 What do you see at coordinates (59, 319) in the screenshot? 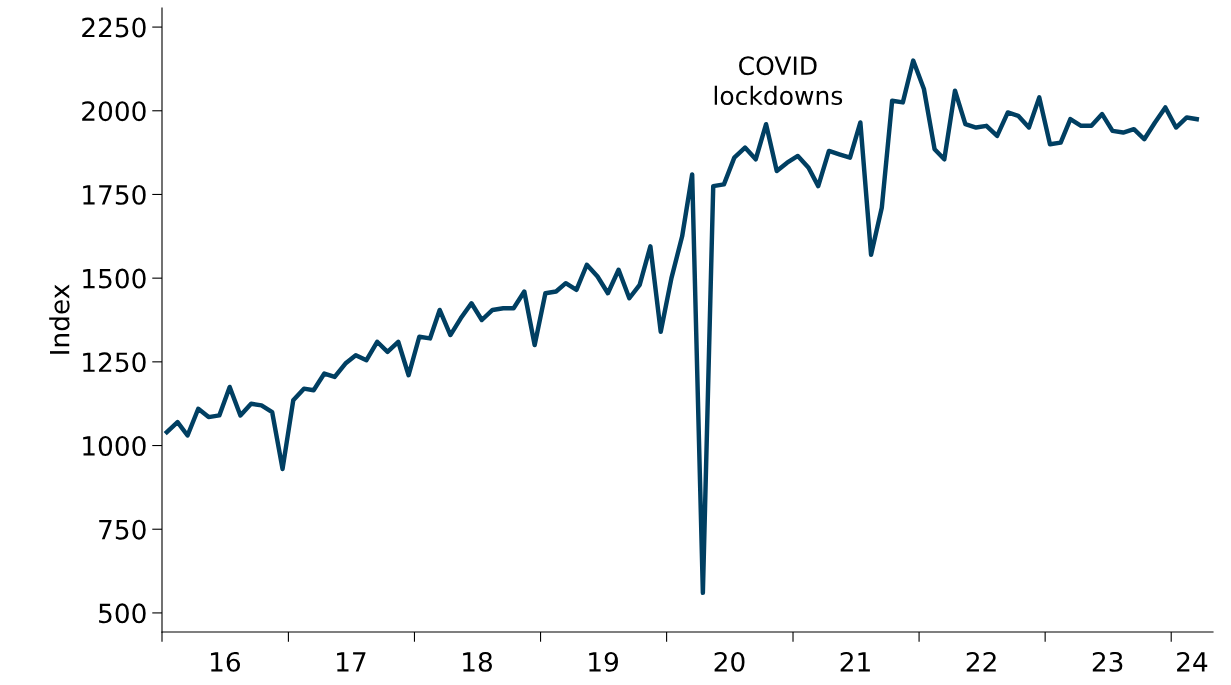
I see `y-axis-title: Index` at bounding box center [59, 319].